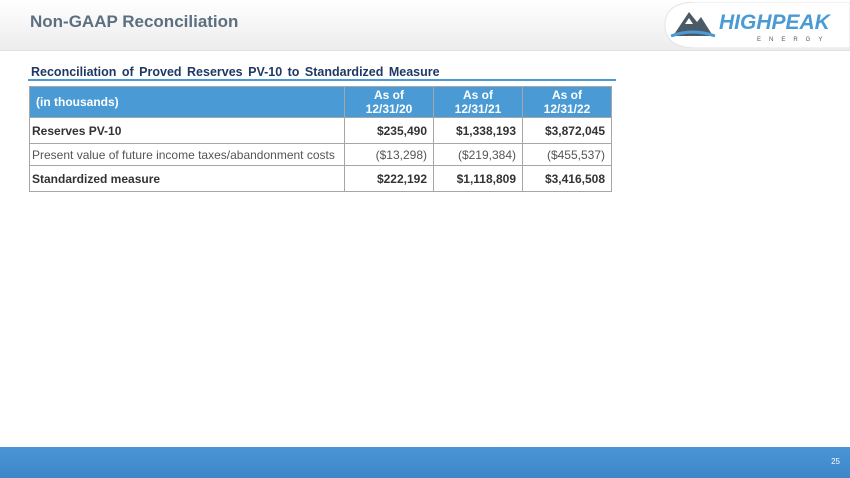  What do you see at coordinates (775, 22) in the screenshot?
I see `logo-name: HIGHPEAK` at bounding box center [775, 22].